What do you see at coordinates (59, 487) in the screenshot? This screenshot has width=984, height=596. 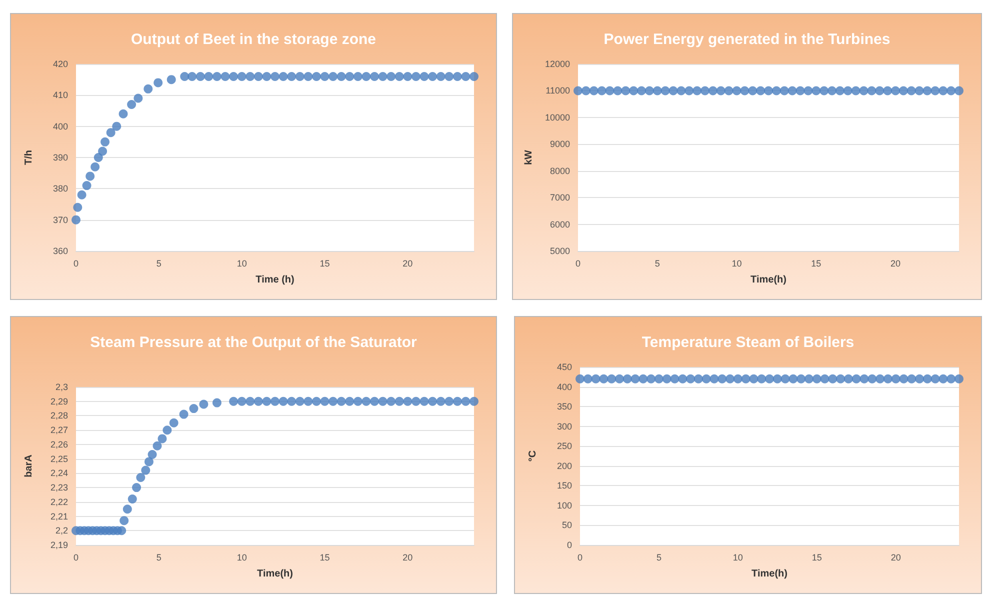 I see `y-tick-label: 2,23` at bounding box center [59, 487].